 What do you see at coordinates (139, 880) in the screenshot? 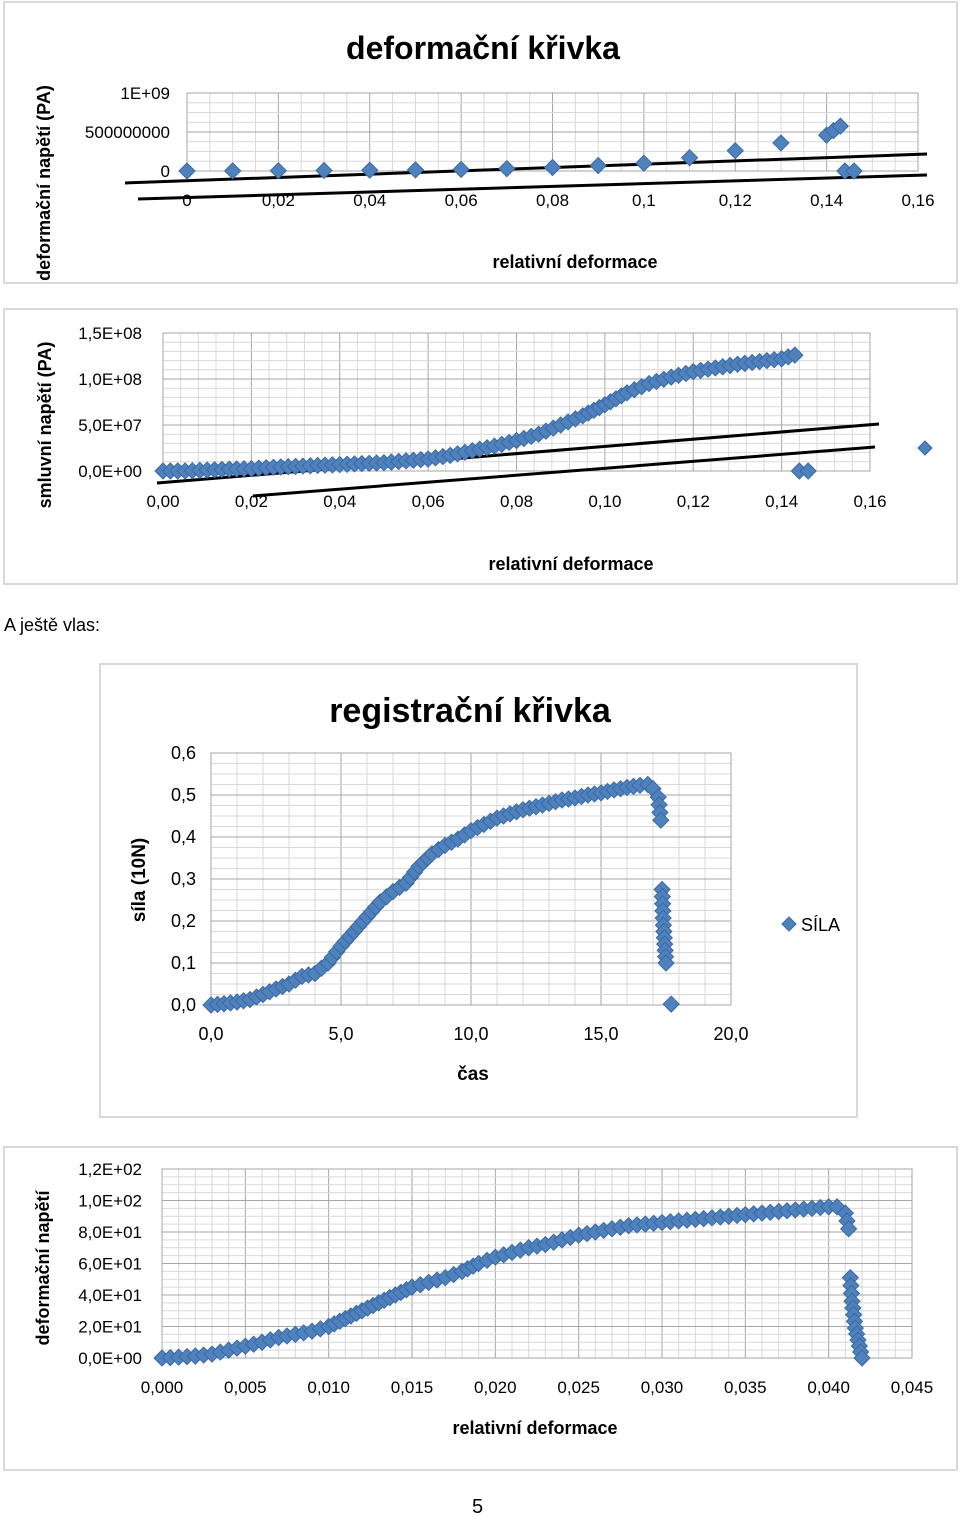
I see `y-axis-label: síla (10N)` at bounding box center [139, 880].